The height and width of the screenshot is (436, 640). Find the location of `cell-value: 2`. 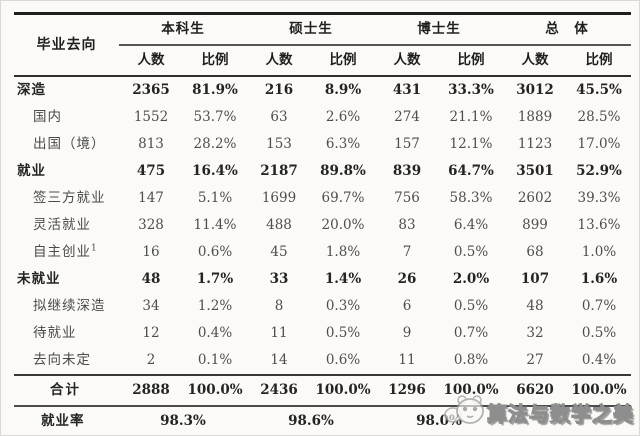

cell-value: 2 is located at coordinates (151, 360).